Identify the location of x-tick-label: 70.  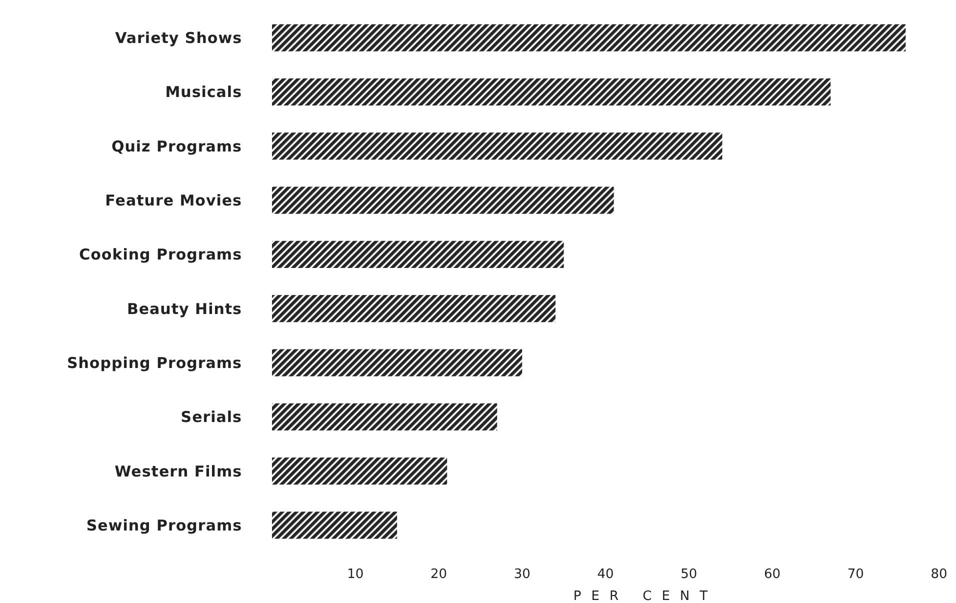
(855, 574).